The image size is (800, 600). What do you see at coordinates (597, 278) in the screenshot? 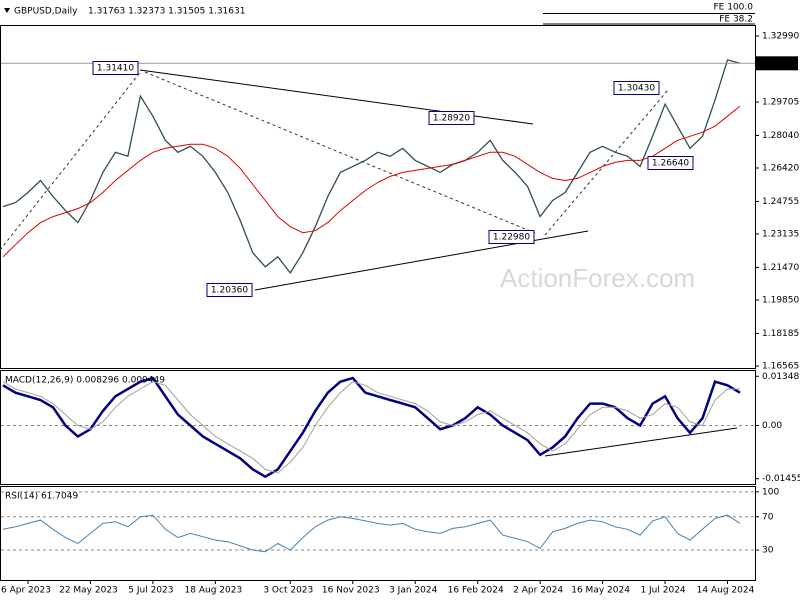
I see `watermark: ActionForex.com` at bounding box center [597, 278].